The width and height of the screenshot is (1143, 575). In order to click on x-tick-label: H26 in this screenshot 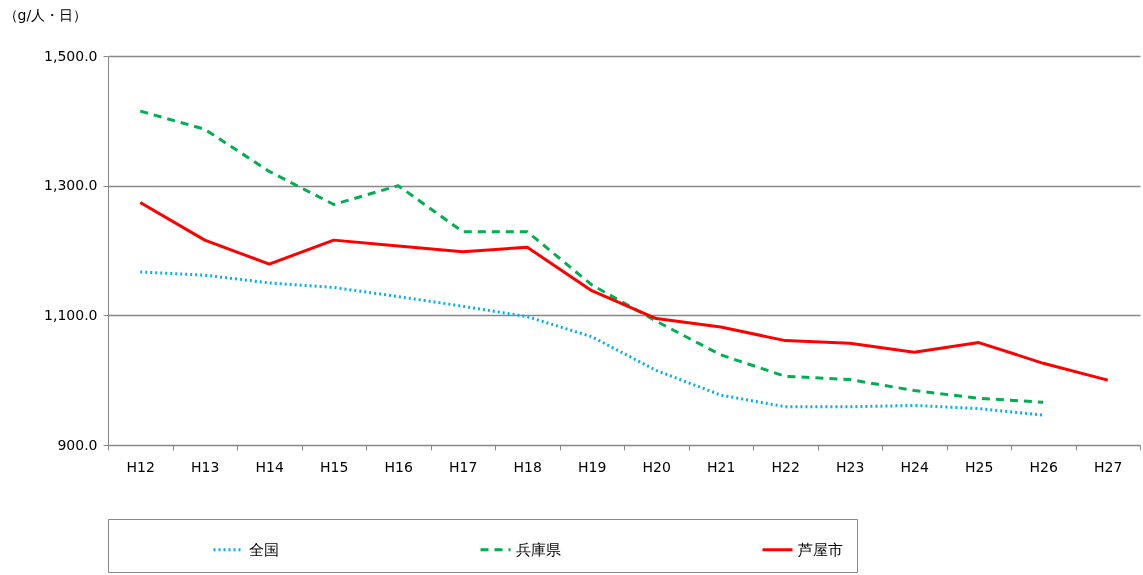, I will do `click(1044, 466)`.